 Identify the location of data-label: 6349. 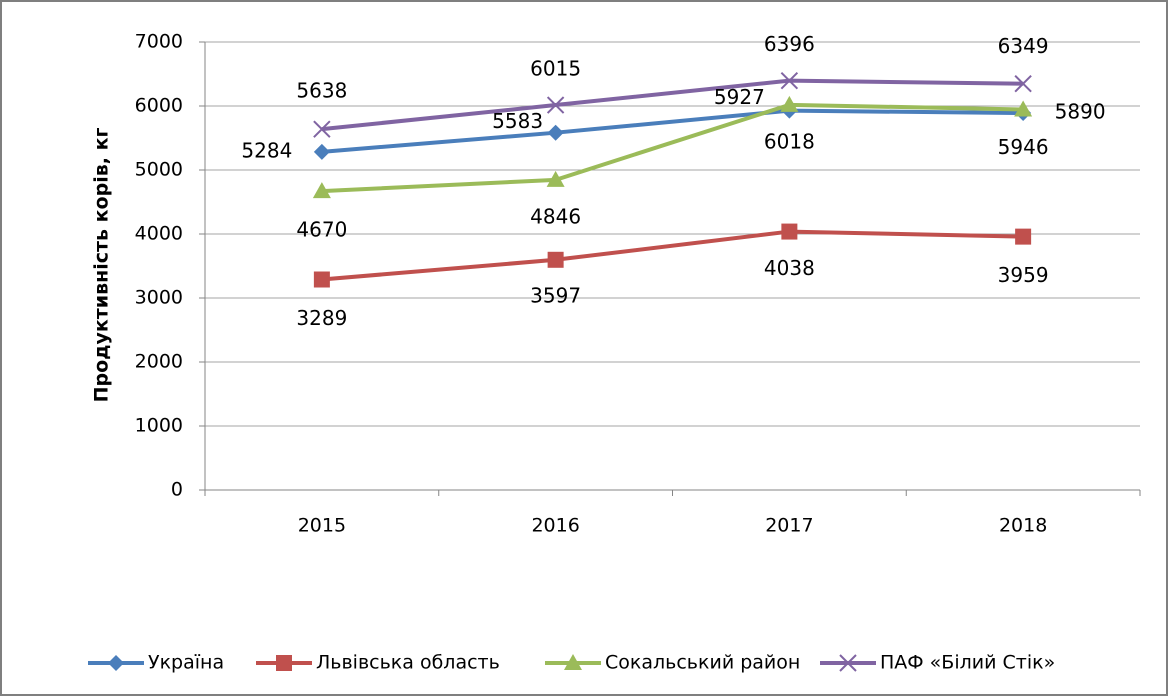
(1023, 46).